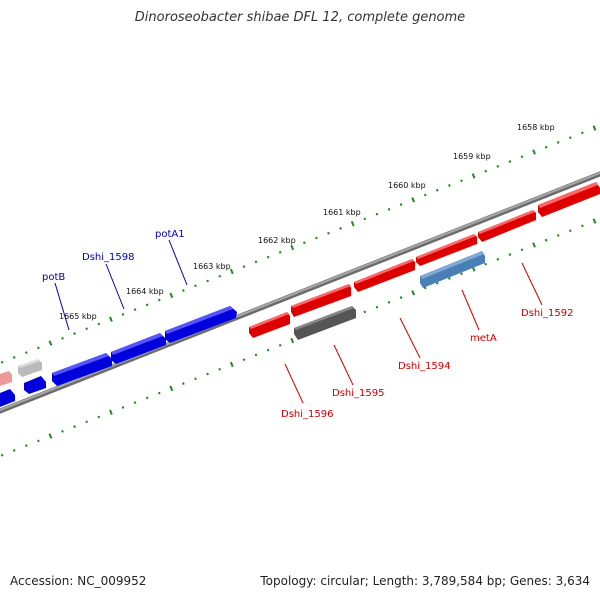  What do you see at coordinates (6, 378) in the screenshot?
I see `gene-arrow-faded-red` at bounding box center [6, 378].